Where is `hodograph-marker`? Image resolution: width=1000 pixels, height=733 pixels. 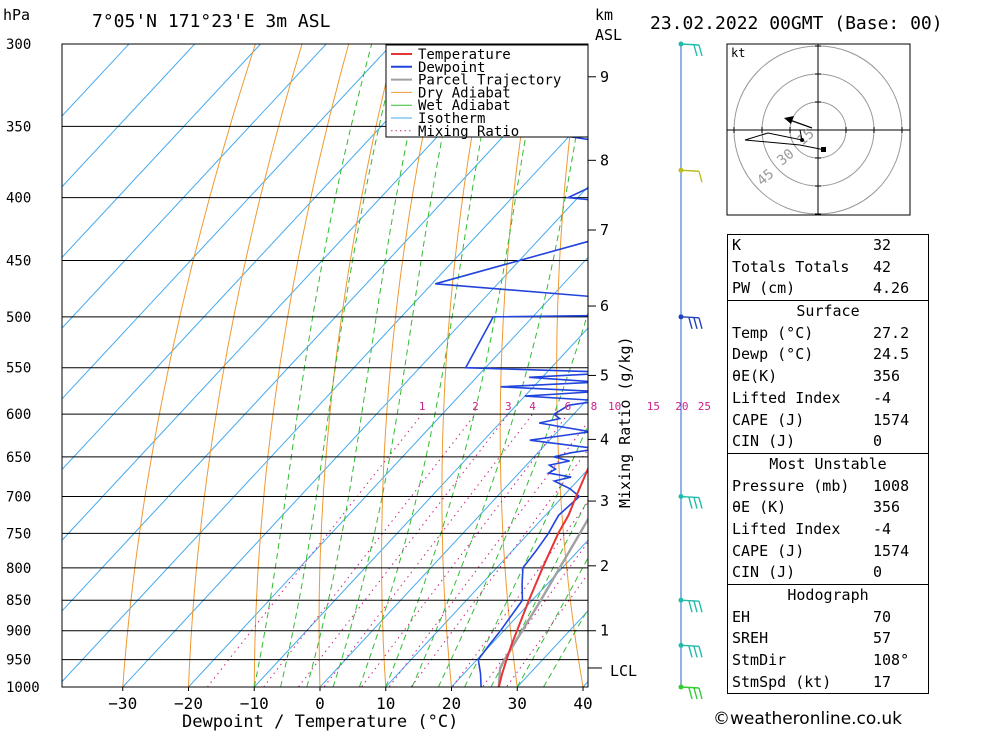 hodograph-marker is located at coordinates (802, 140).